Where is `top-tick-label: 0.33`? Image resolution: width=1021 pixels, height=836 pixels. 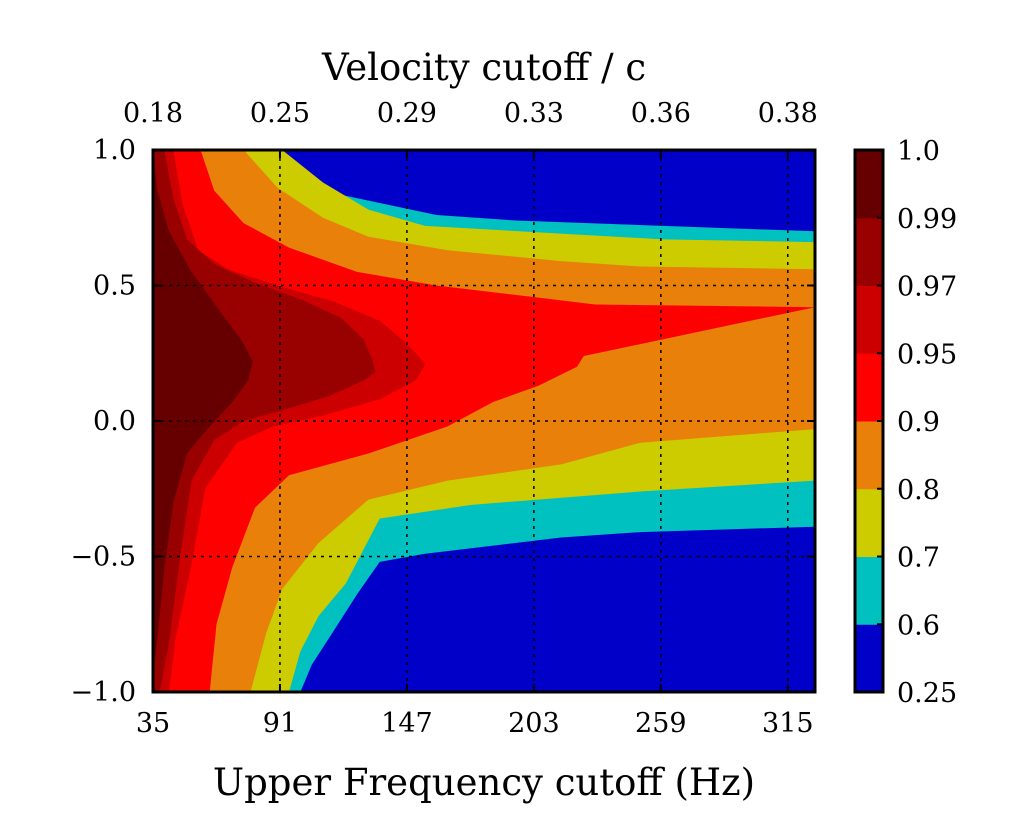
top-tick-label: 0.33 is located at coordinates (534, 113).